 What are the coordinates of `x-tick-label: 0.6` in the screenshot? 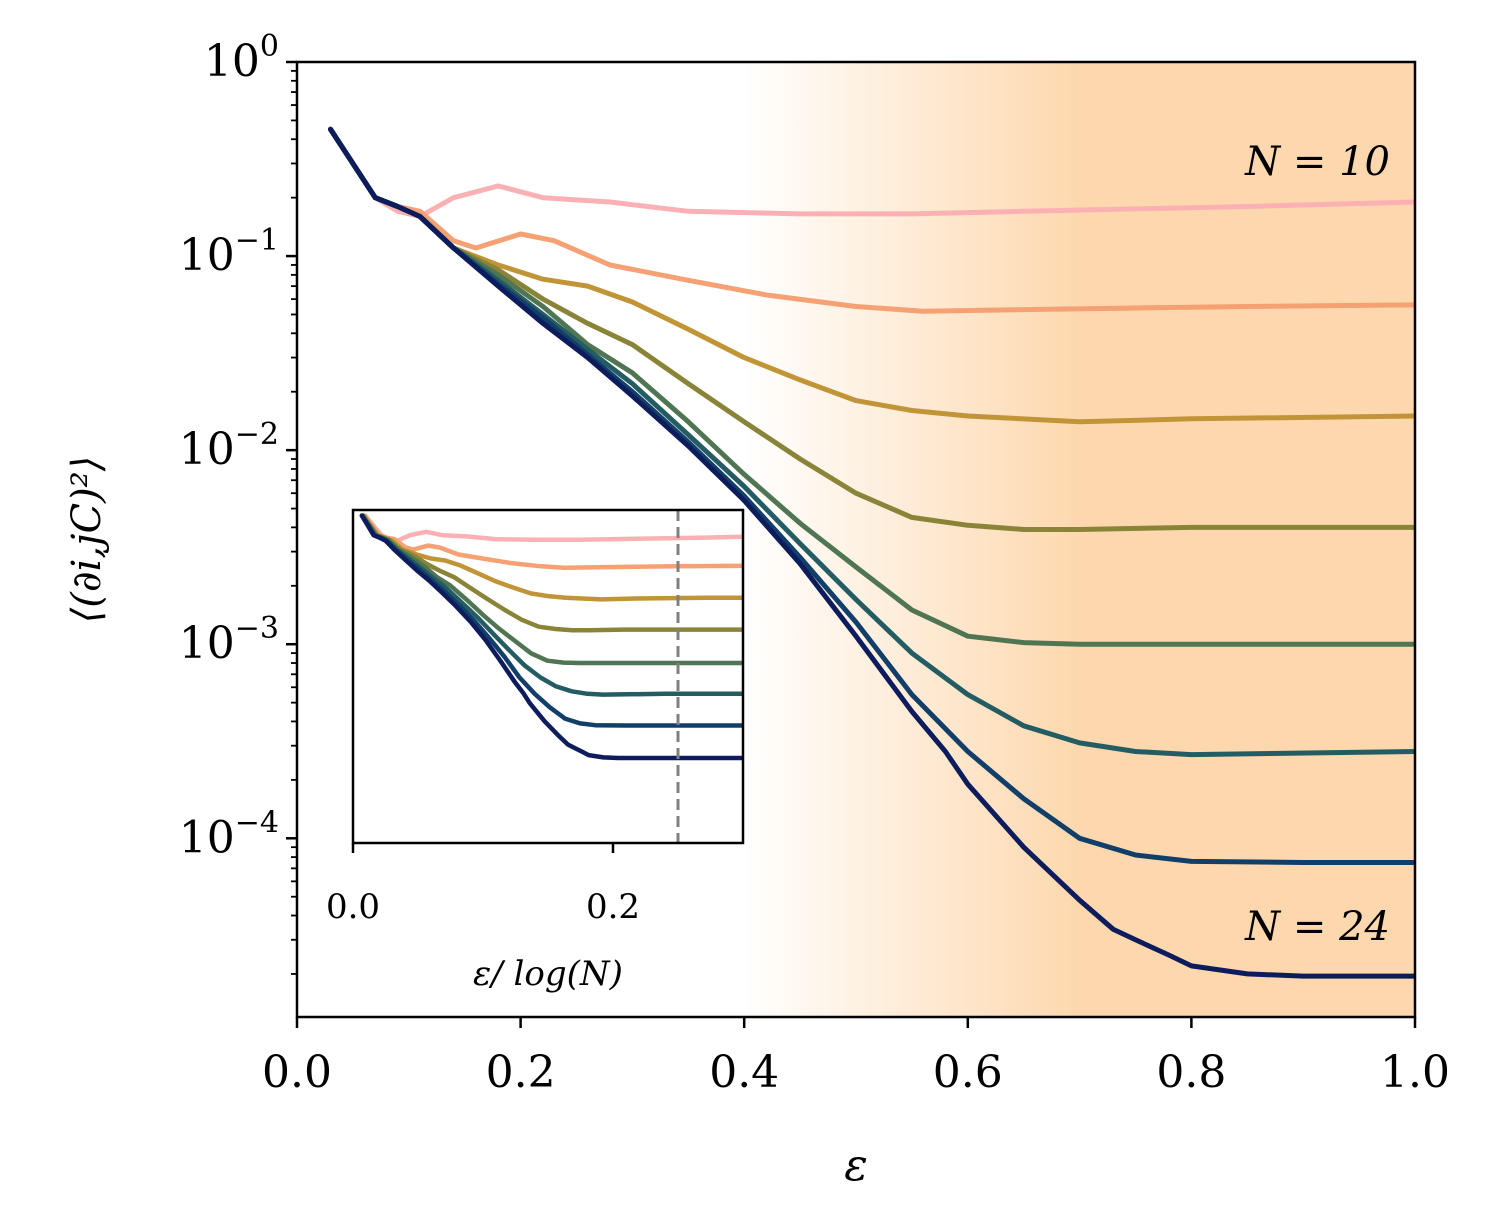 It's located at (968, 1072).